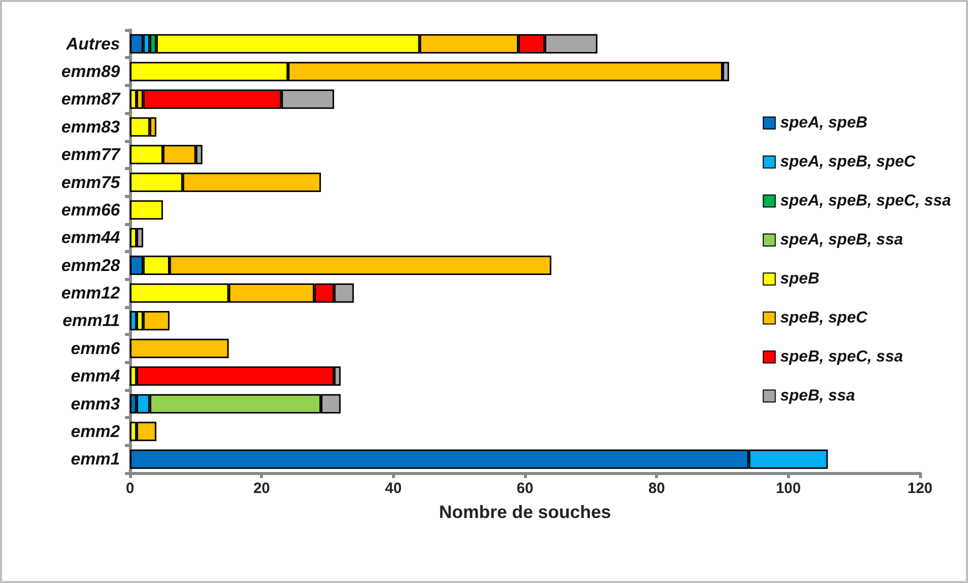 The image size is (968, 583). Describe the element at coordinates (91, 99) in the screenshot. I see `y-tick-label: emm87` at that location.